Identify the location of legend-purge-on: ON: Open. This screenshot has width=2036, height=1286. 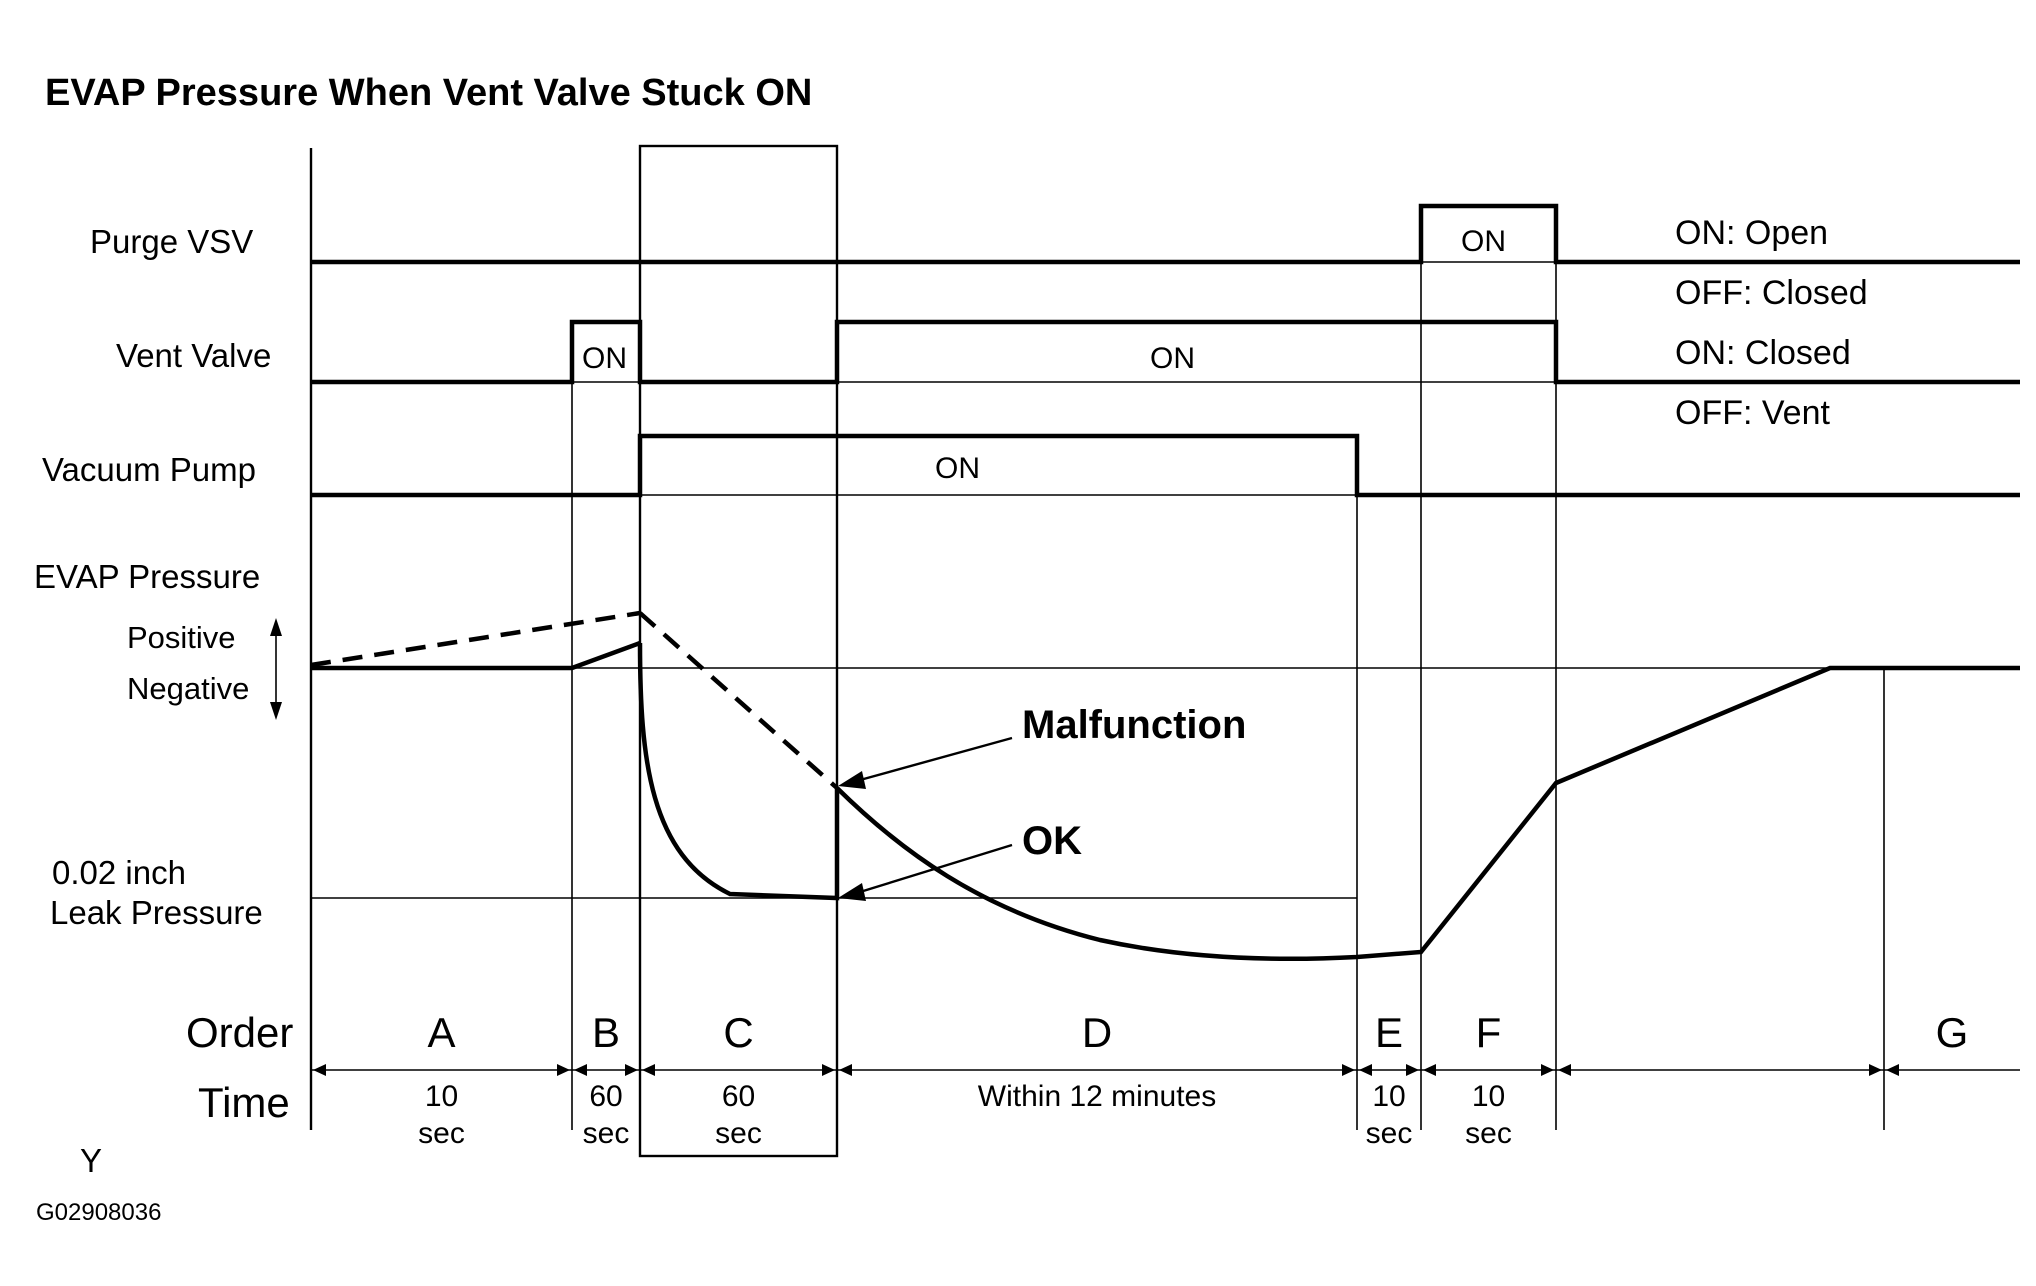
(1751, 233).